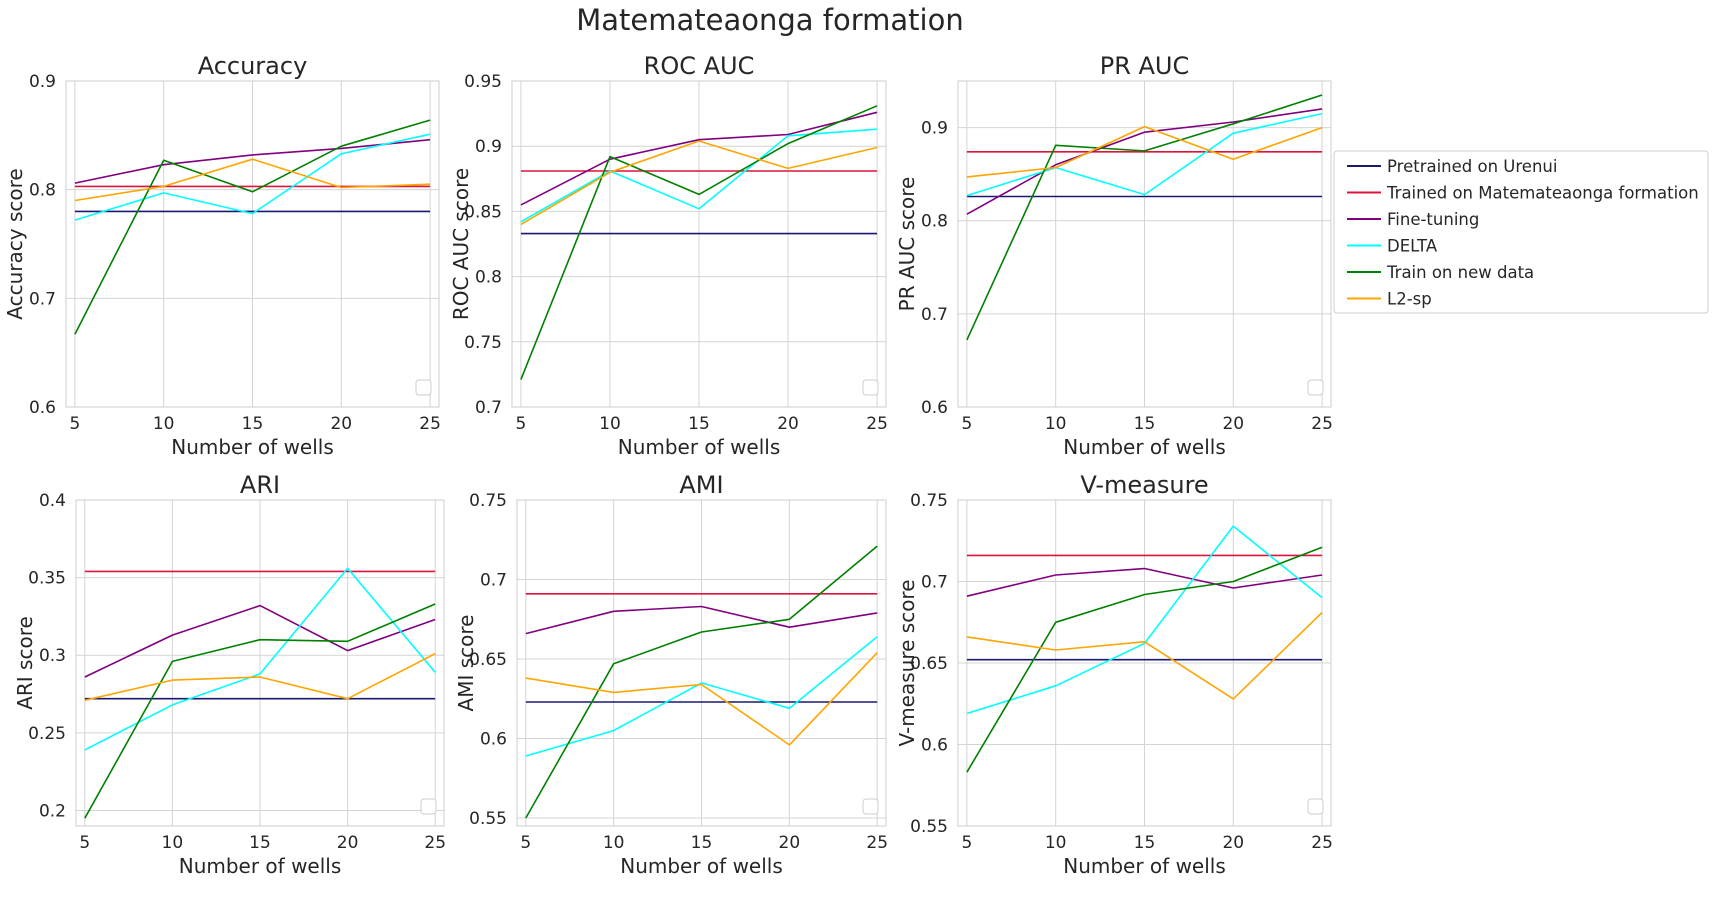  What do you see at coordinates (1433, 219) in the screenshot?
I see `legend-label: Fine-tuning` at bounding box center [1433, 219].